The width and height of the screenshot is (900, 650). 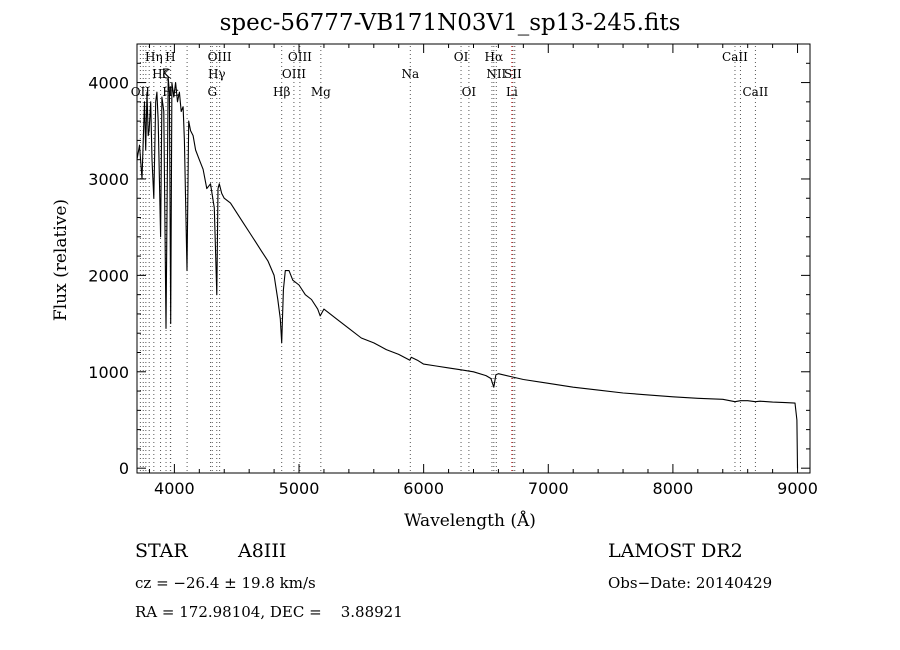 I want to click on line-label: Hε, so click(x=170, y=92).